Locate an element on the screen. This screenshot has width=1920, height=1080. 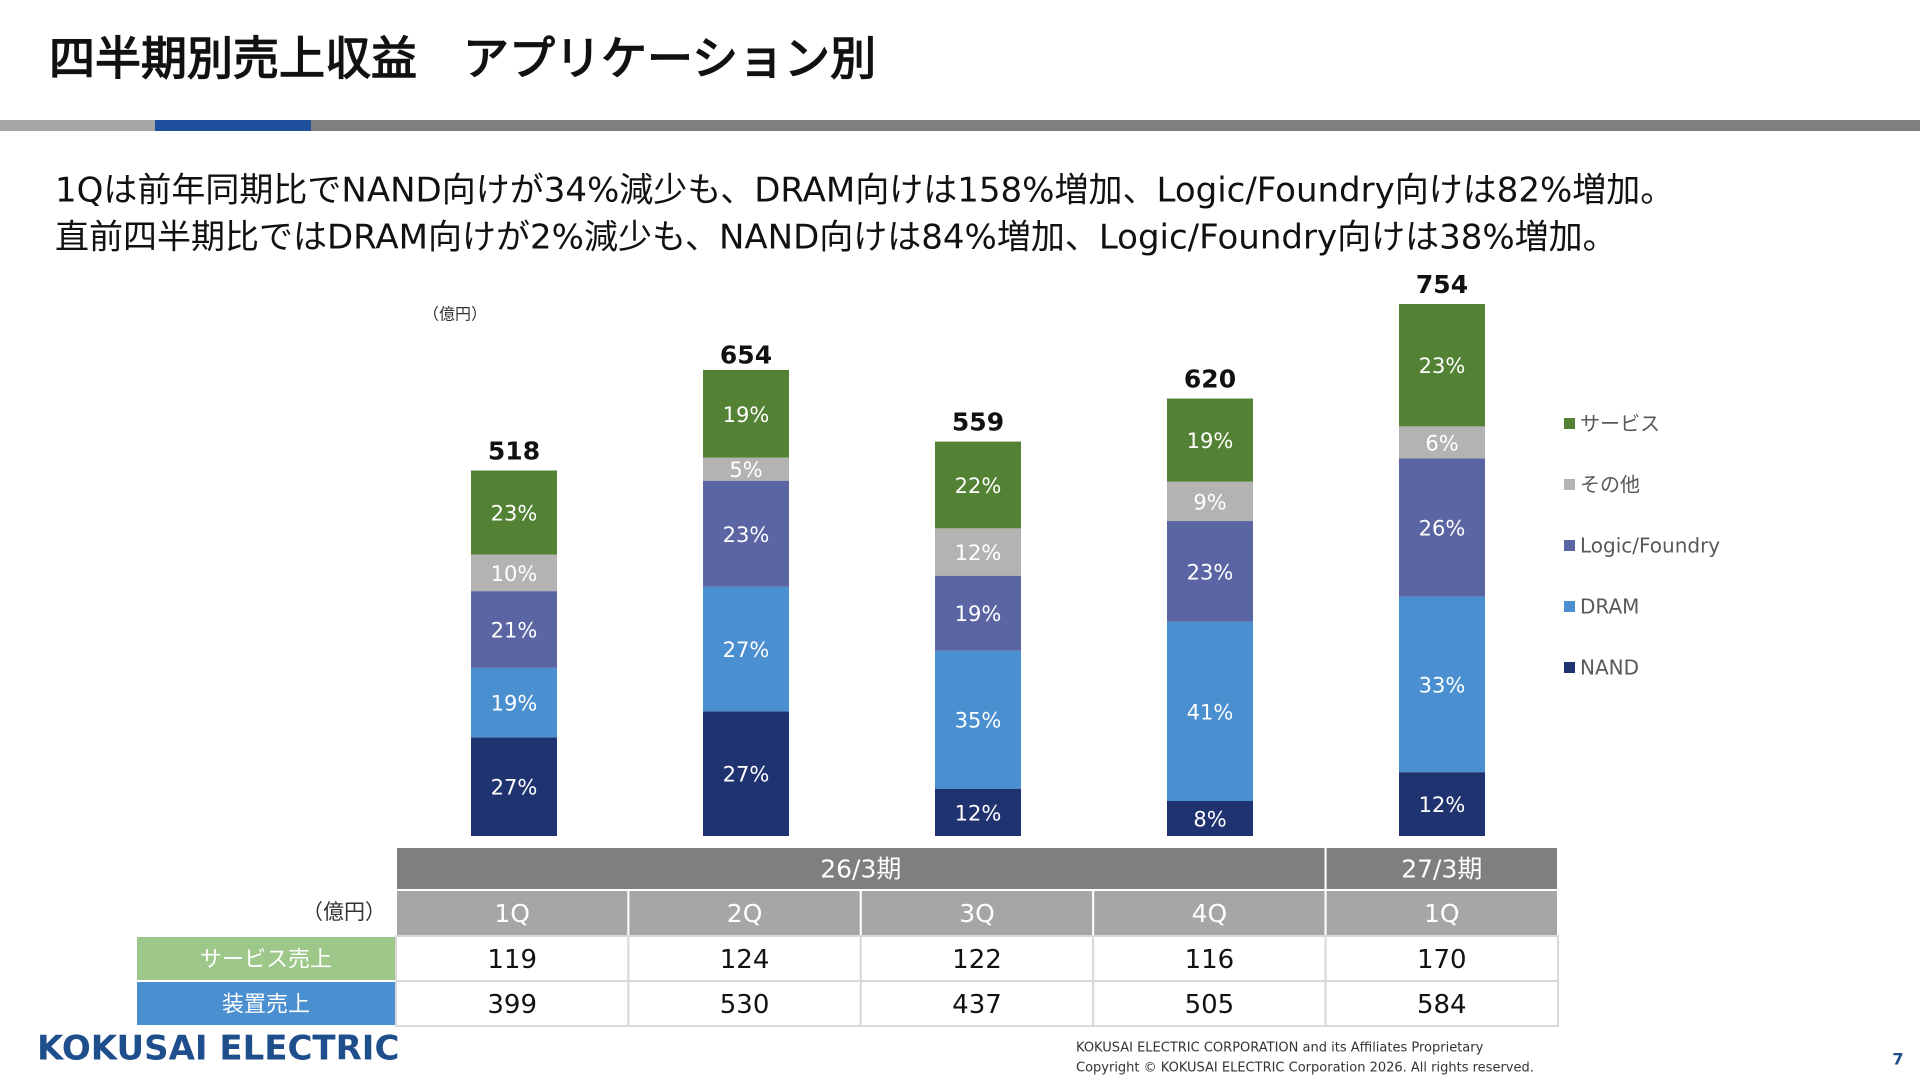
segment-label: 35% is located at coordinates (978, 721).